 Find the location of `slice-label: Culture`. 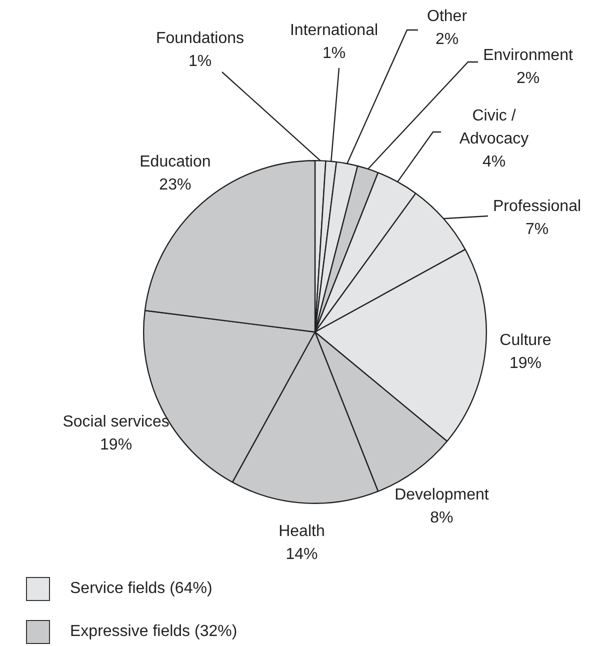

slice-label: Culture is located at coordinates (526, 340).